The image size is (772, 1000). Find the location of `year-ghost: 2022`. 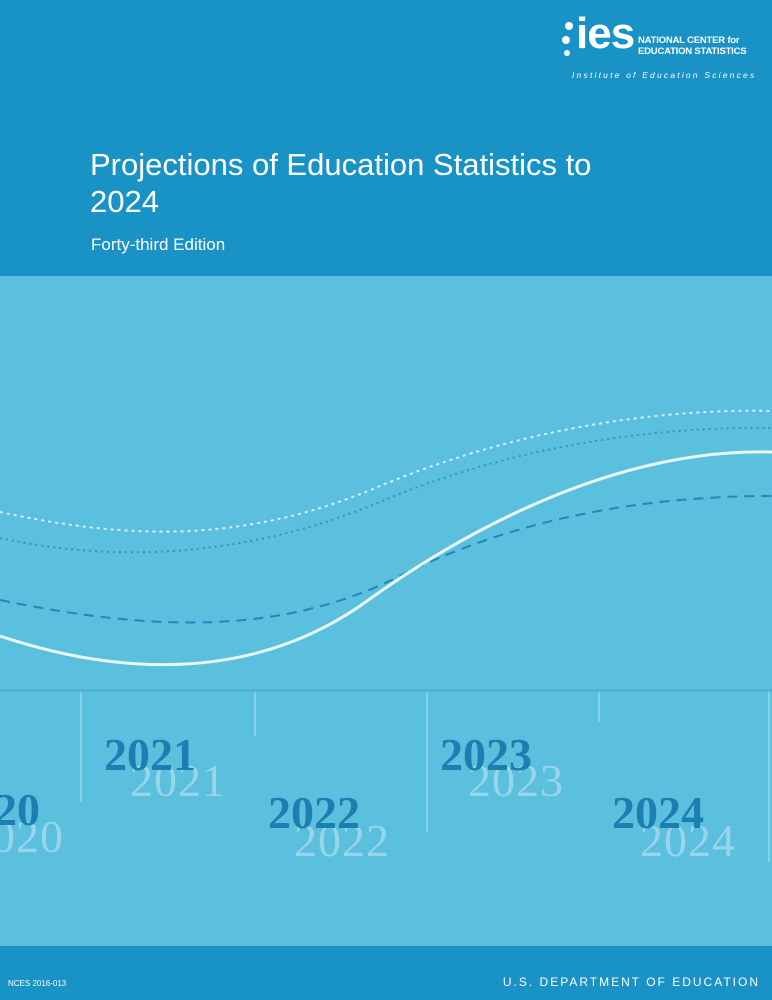

year-ghost: 2022 is located at coordinates (342, 840).